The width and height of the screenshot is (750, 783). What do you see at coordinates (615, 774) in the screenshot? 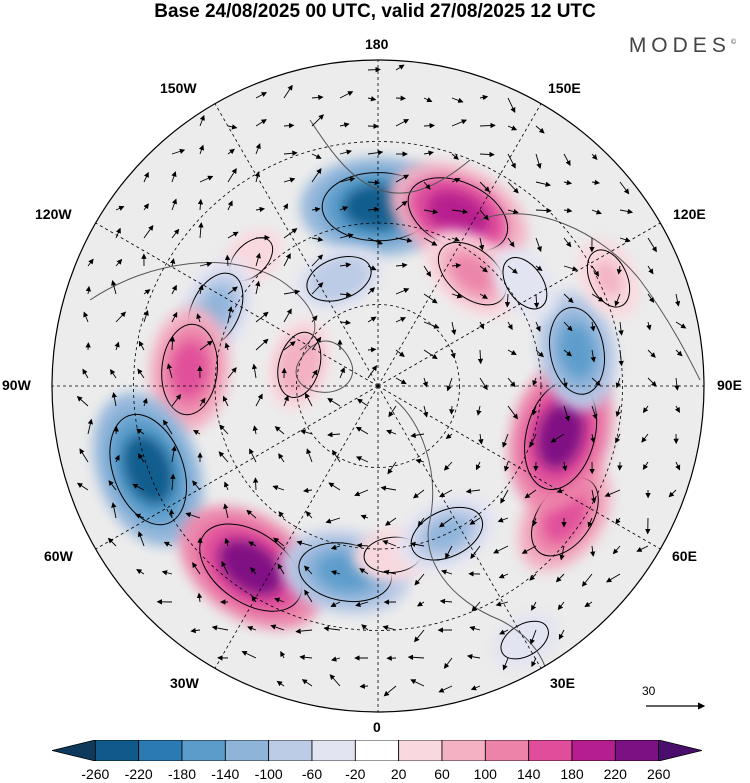
I see `colorbar-tick-label: 220` at bounding box center [615, 774].